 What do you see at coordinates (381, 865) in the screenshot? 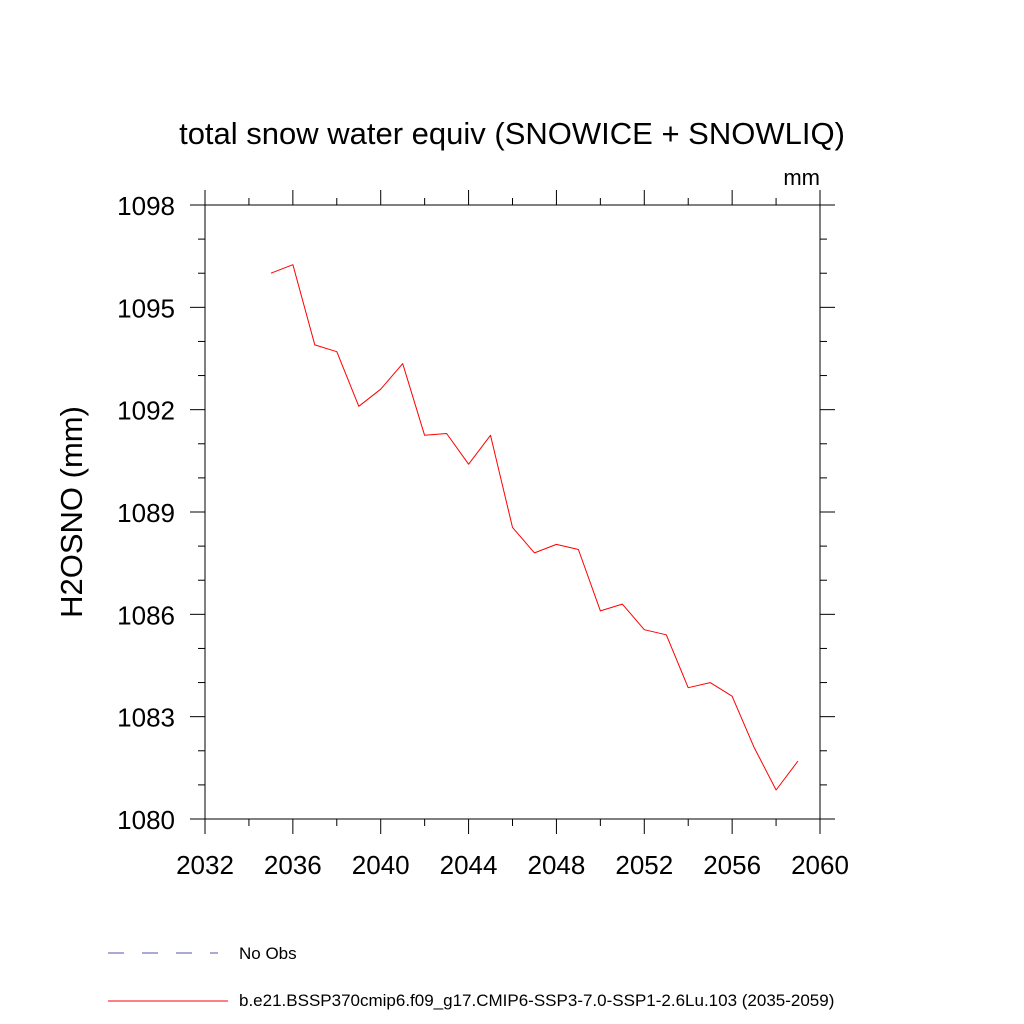
I see `x-tick-label: 2040` at bounding box center [381, 865].